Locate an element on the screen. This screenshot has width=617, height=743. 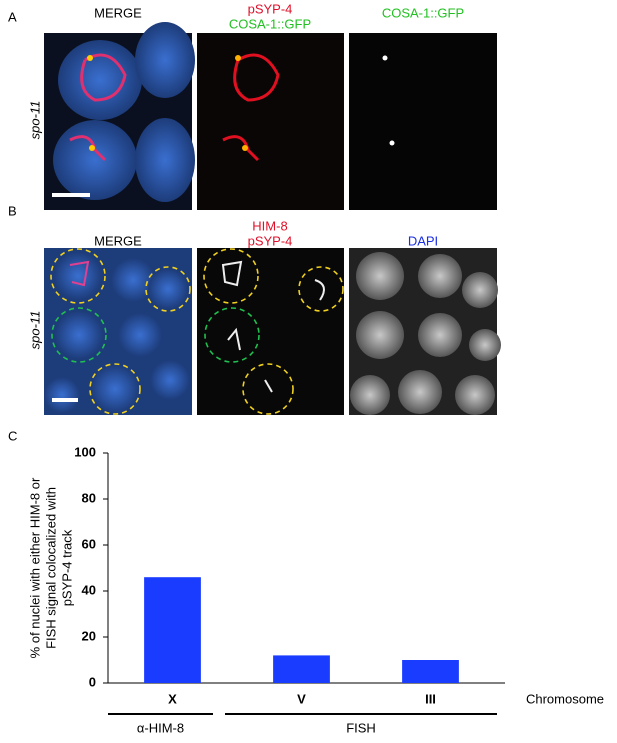
micrograph-cosa1 is located at coordinates (423, 121).